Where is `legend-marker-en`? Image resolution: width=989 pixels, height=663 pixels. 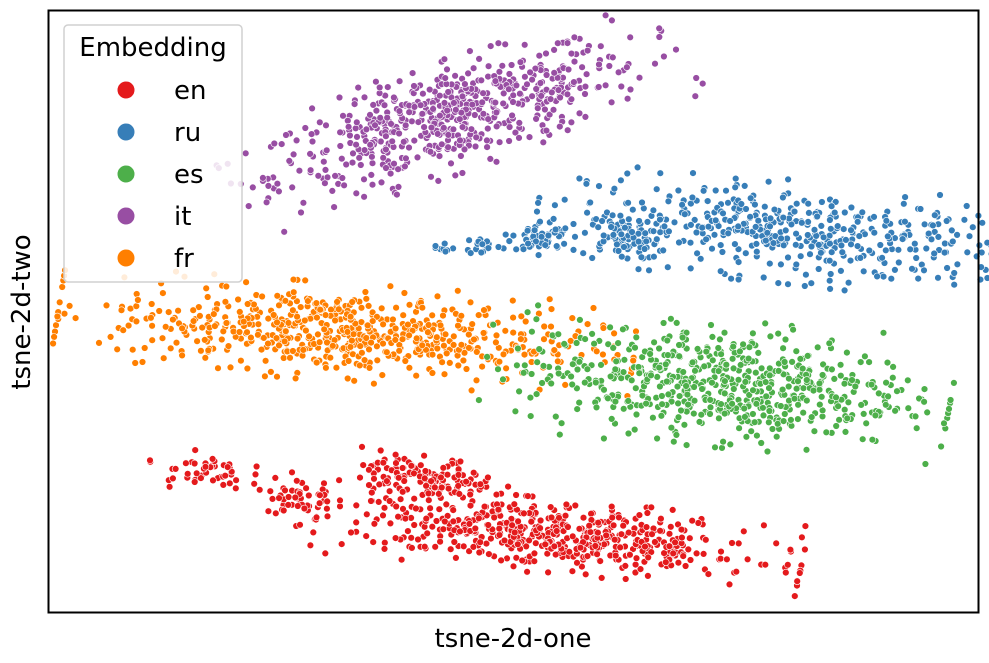 legend-marker-en is located at coordinates (126, 90).